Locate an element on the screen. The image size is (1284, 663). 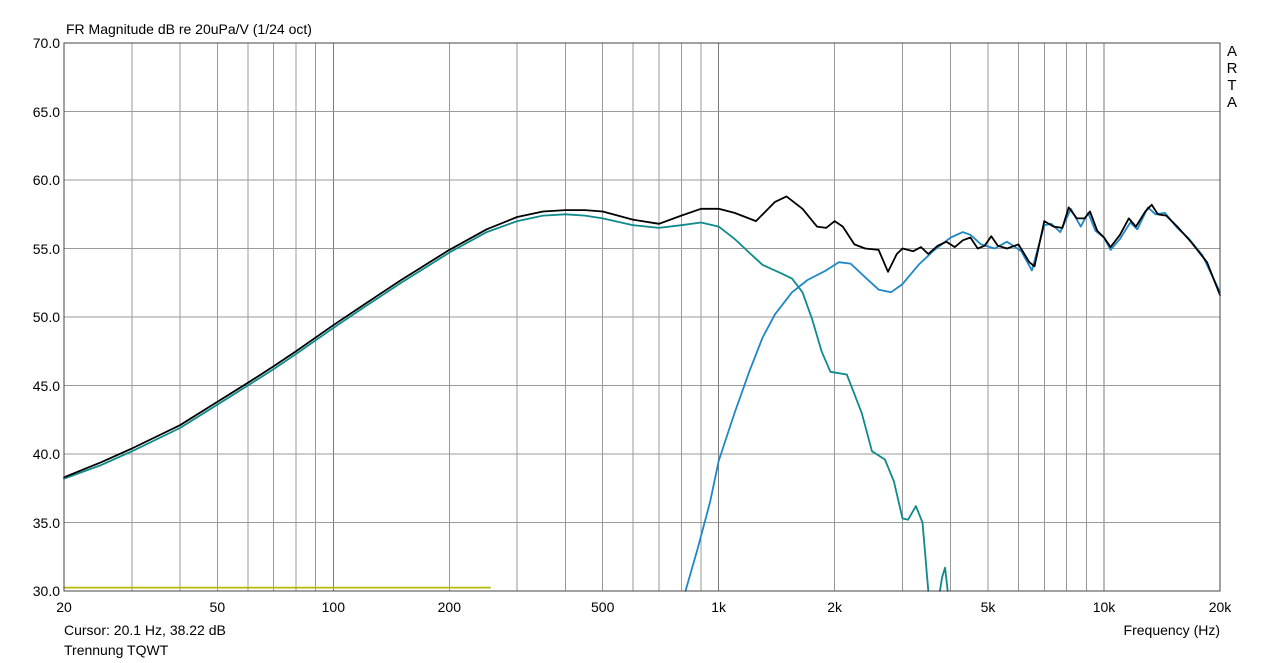
x-tick-label: 1k is located at coordinates (719, 607).